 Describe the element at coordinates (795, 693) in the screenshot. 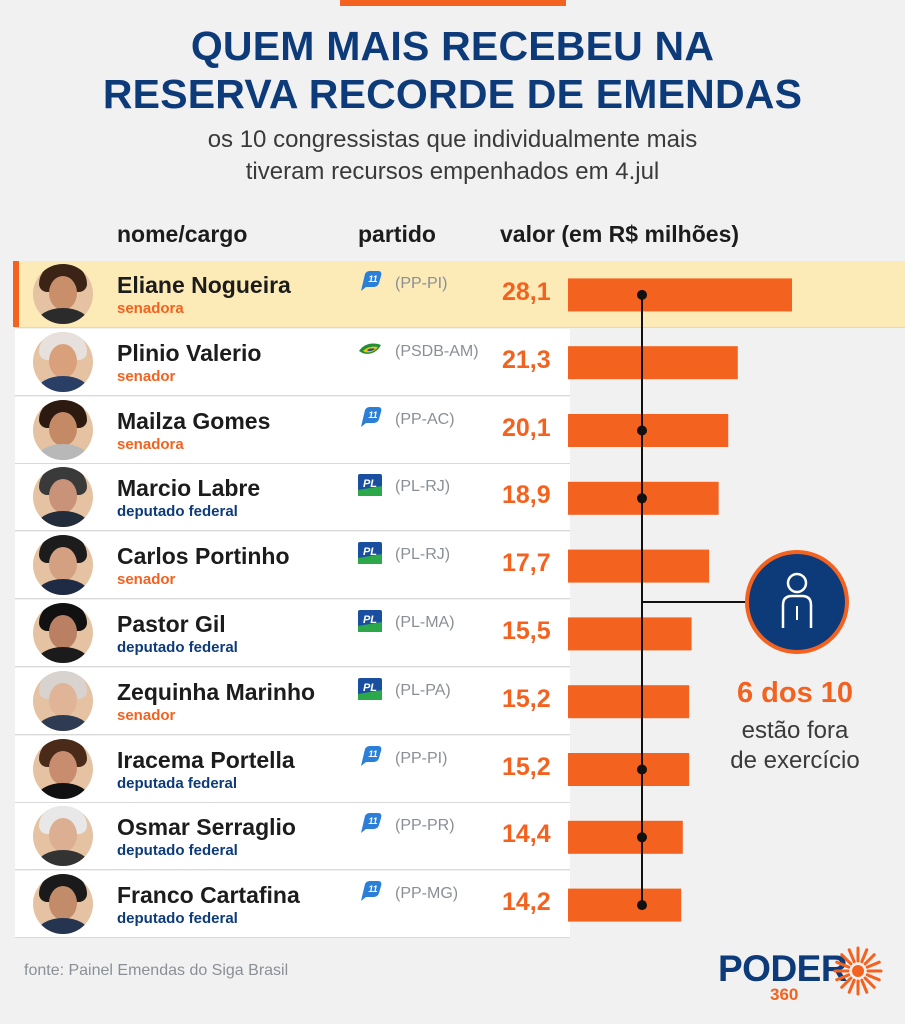

I see `callout-count: 6 dos 10` at that location.